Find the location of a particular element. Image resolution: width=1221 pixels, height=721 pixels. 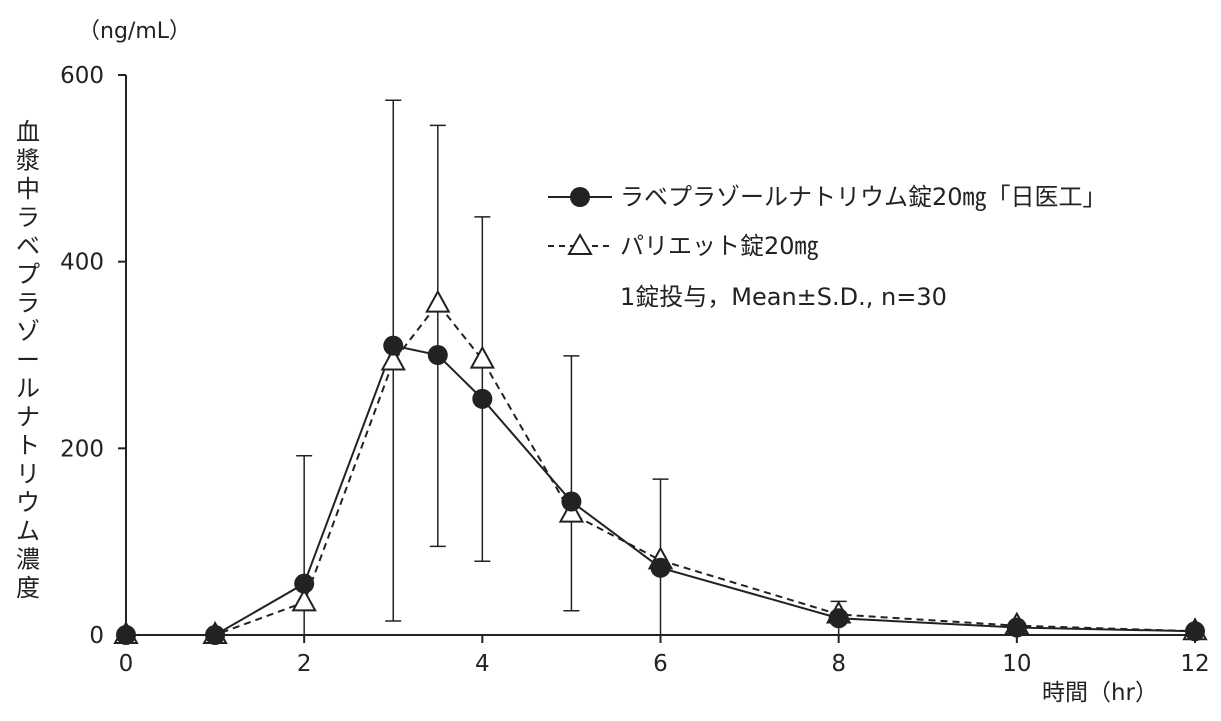

y-axis-title-char: ナ is located at coordinates (28, 417).